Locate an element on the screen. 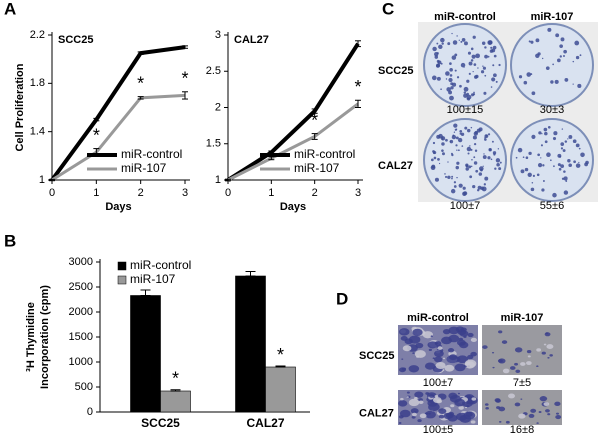 The image size is (600, 435). y-axis-label: Incorporation (cpm) is located at coordinates (45, 337).